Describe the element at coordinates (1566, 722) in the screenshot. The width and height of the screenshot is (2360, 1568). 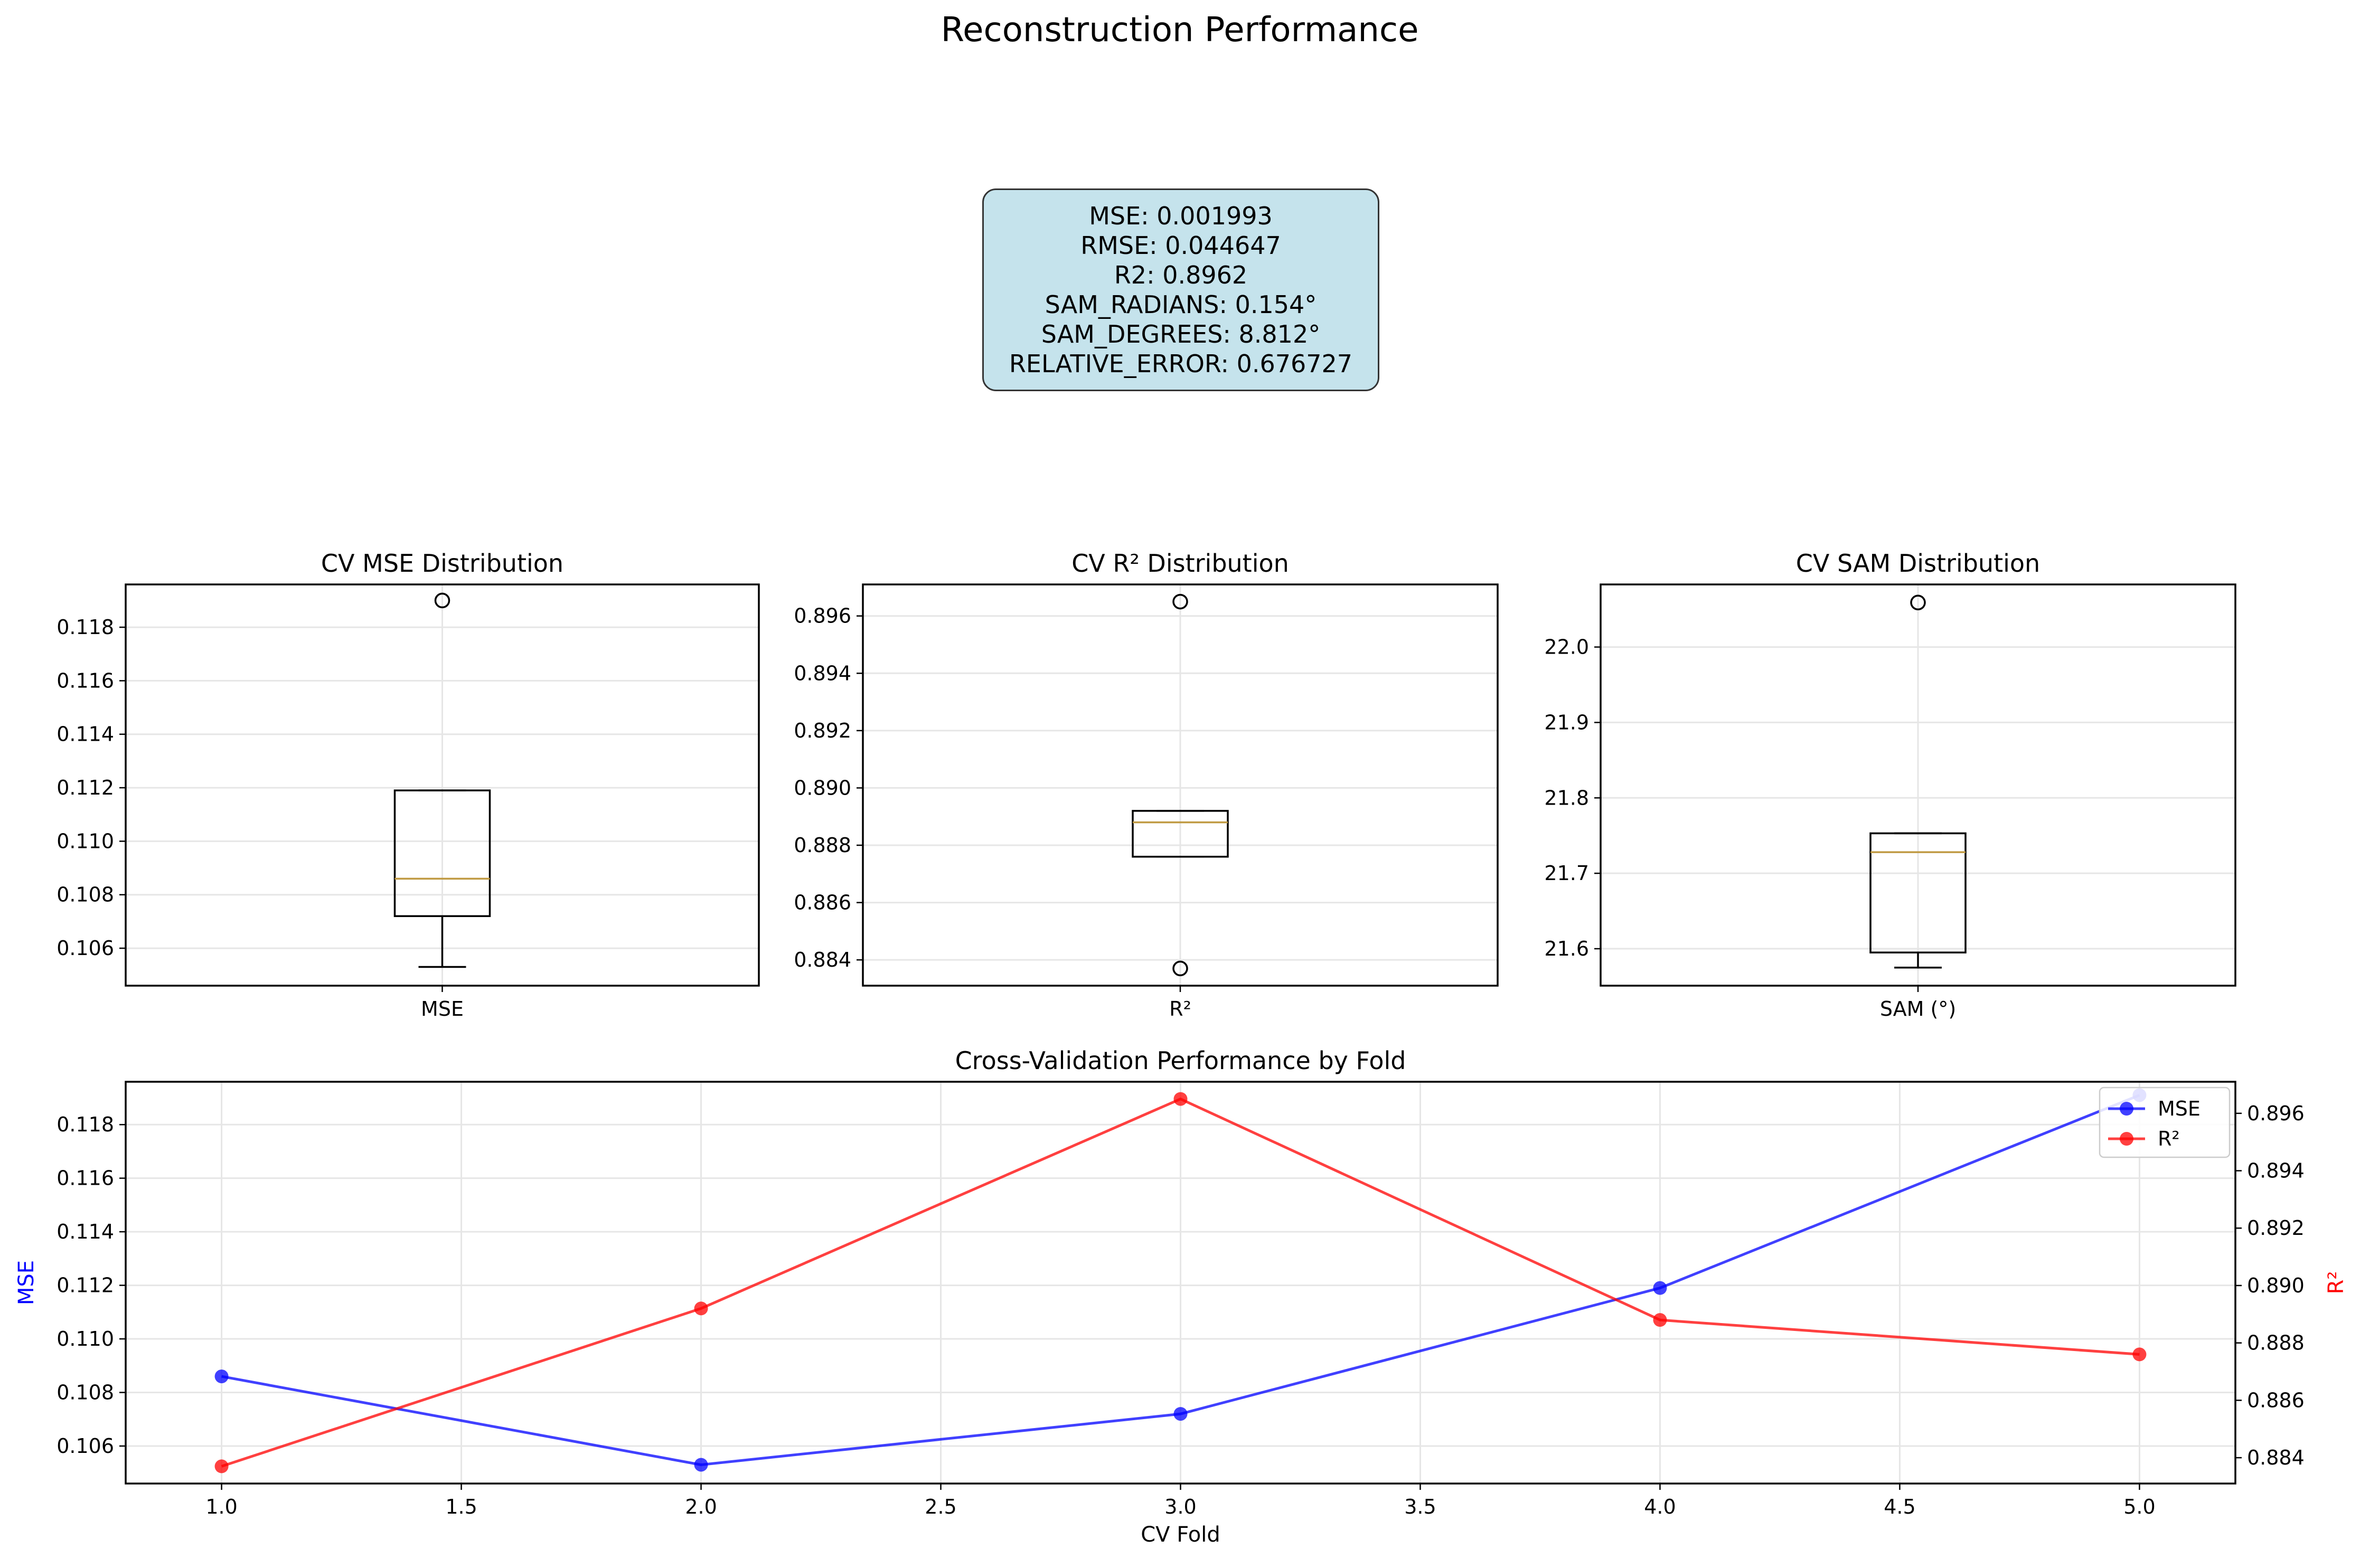
I see `y-tick-label: 21.9` at that location.